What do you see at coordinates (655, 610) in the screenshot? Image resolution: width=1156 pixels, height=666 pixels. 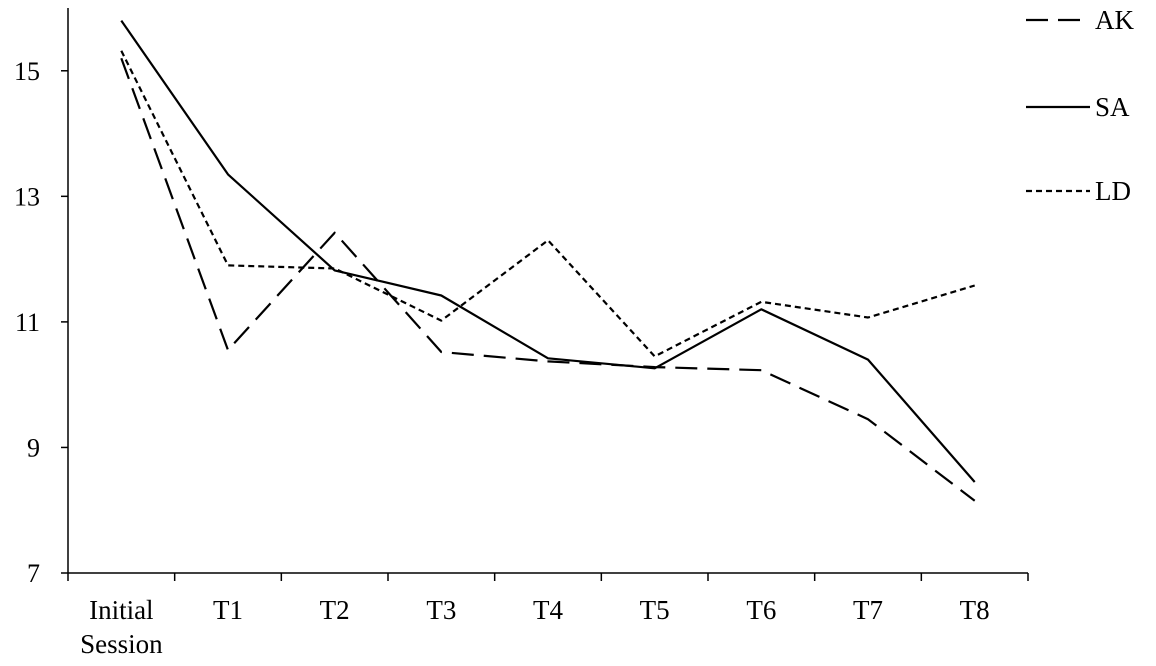 I see `x-tick-label: T5` at bounding box center [655, 610].